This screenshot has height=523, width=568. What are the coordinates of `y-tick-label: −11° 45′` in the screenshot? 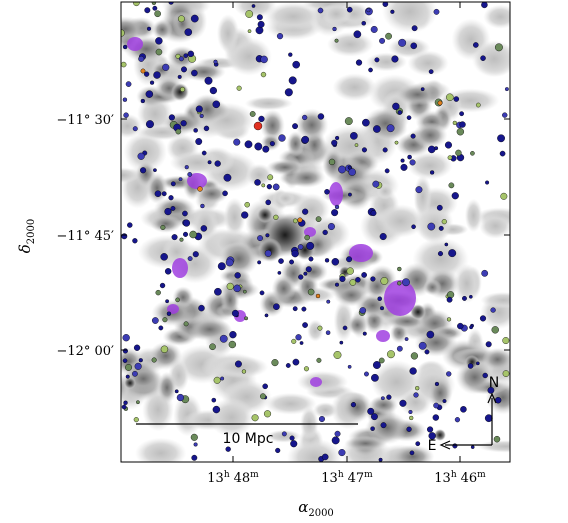 It's located at (85, 236).